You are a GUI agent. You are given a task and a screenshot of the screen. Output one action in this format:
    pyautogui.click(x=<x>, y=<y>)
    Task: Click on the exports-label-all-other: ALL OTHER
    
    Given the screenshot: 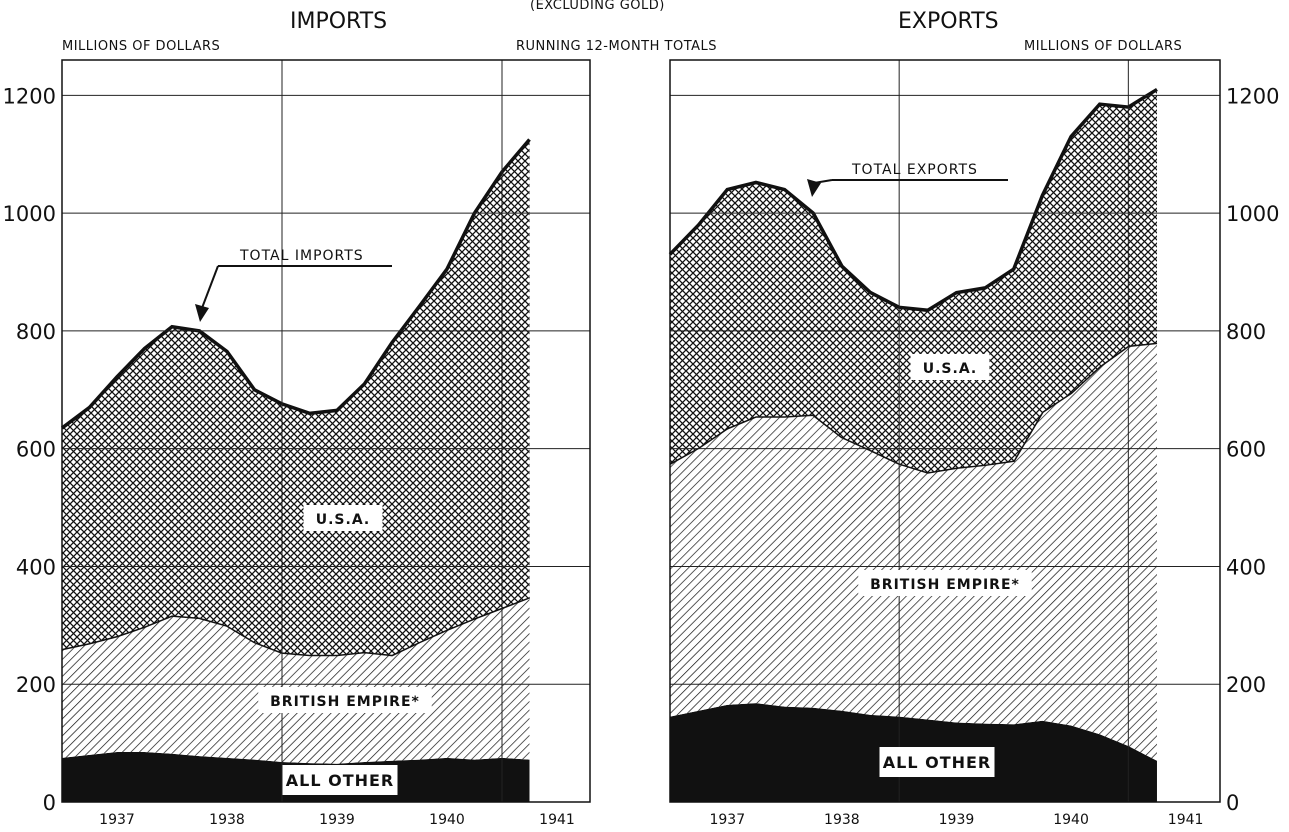 What is the action you would take?
    pyautogui.click(x=937, y=762)
    